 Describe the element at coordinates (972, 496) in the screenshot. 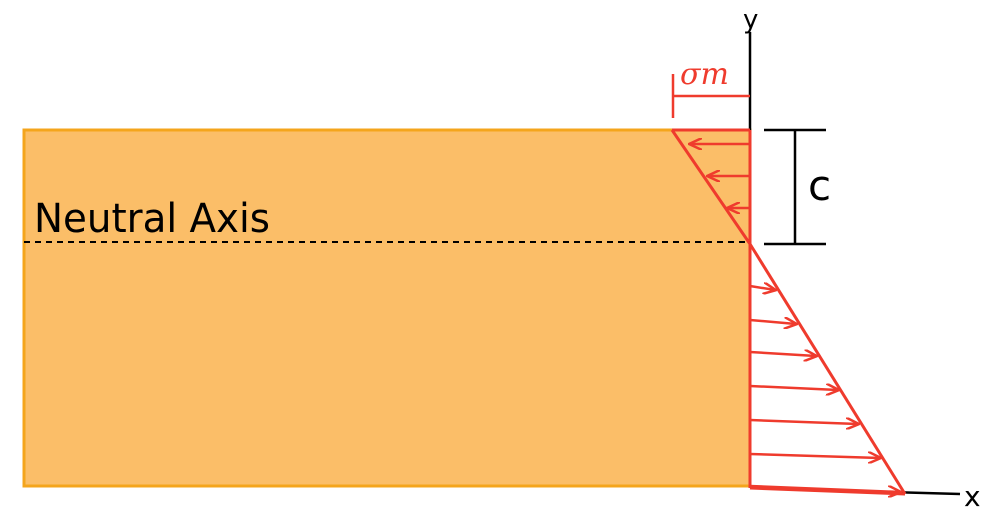

I see `x-axis-label: x` at that location.